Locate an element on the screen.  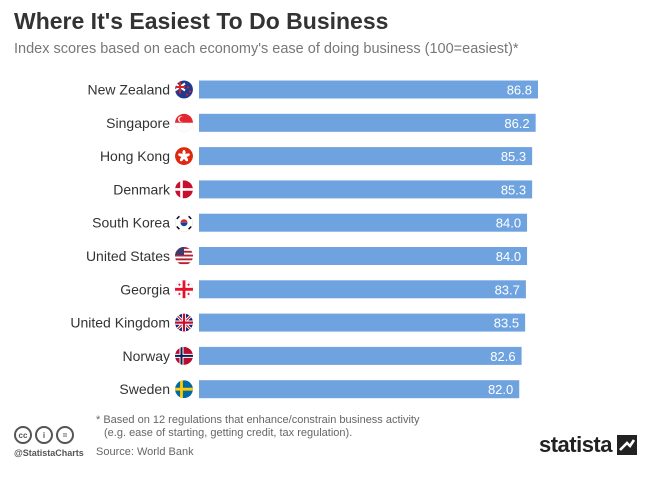
bar-row-norway: Norway 82.6 is located at coordinates (322, 355).